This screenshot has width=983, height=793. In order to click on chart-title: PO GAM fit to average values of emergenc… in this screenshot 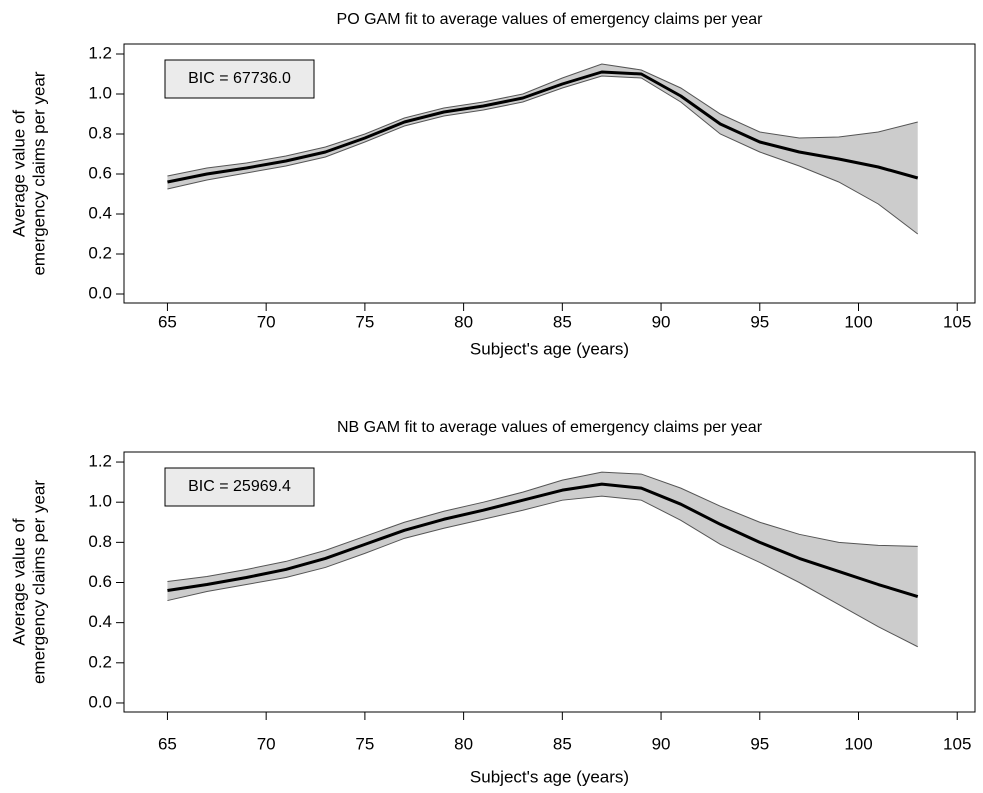, I will do `click(550, 19)`.